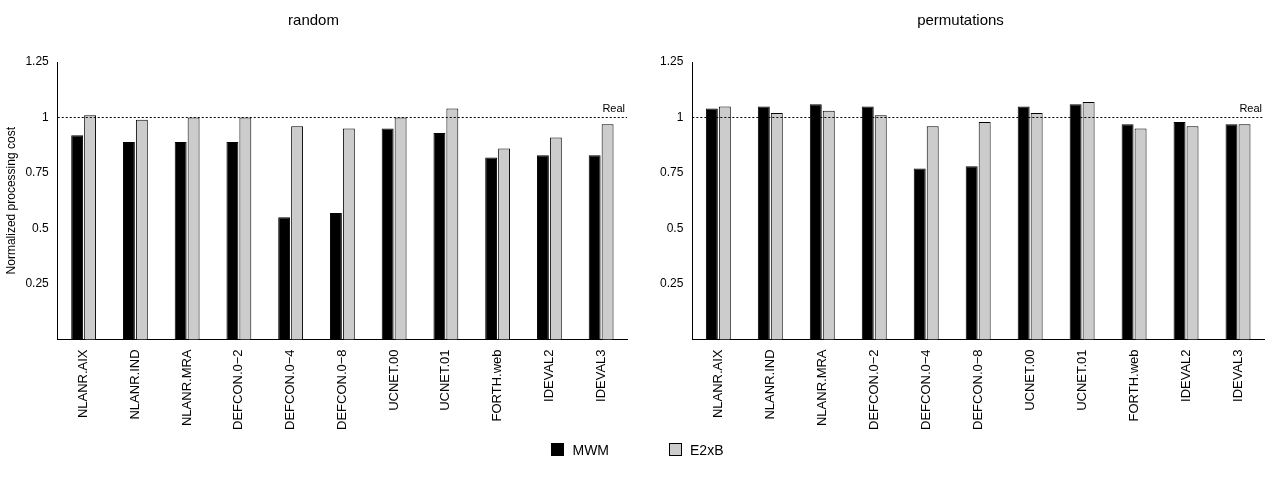 The image size is (1275, 477). I want to click on legend-label: MWM, so click(590, 450).